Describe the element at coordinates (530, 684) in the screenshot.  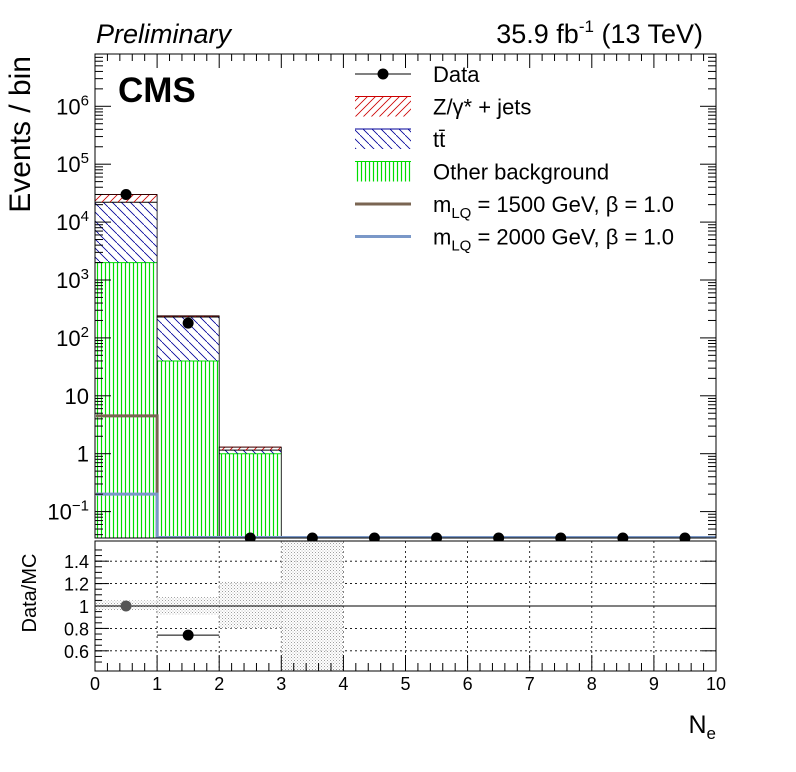
I see `x-tick-label: 7` at that location.